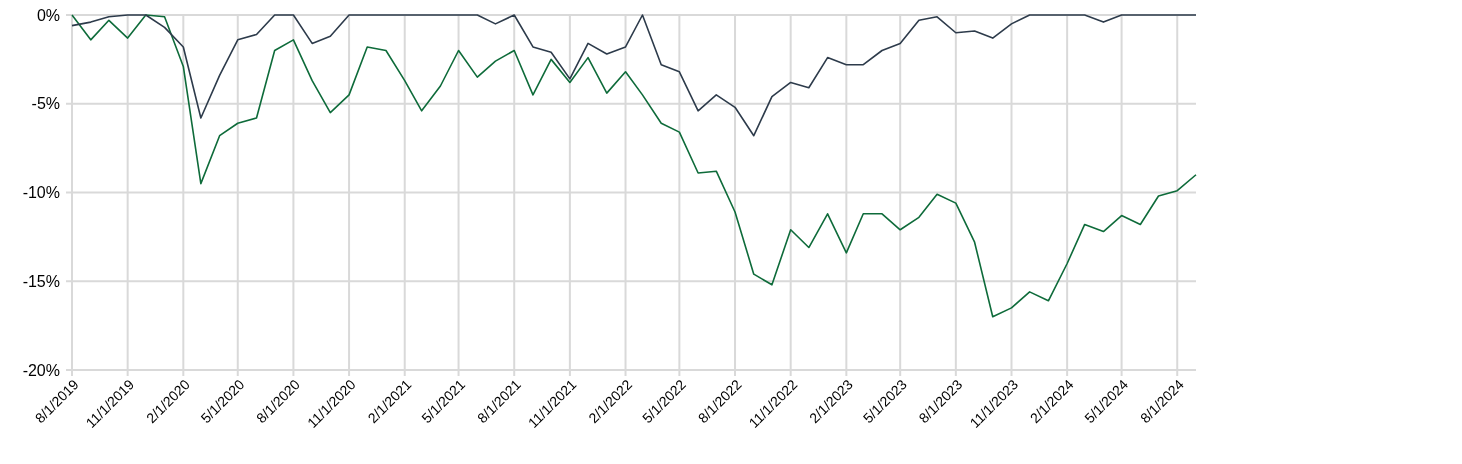  What do you see at coordinates (41, 281) in the screenshot?
I see `y-tick-label: -15%` at bounding box center [41, 281].